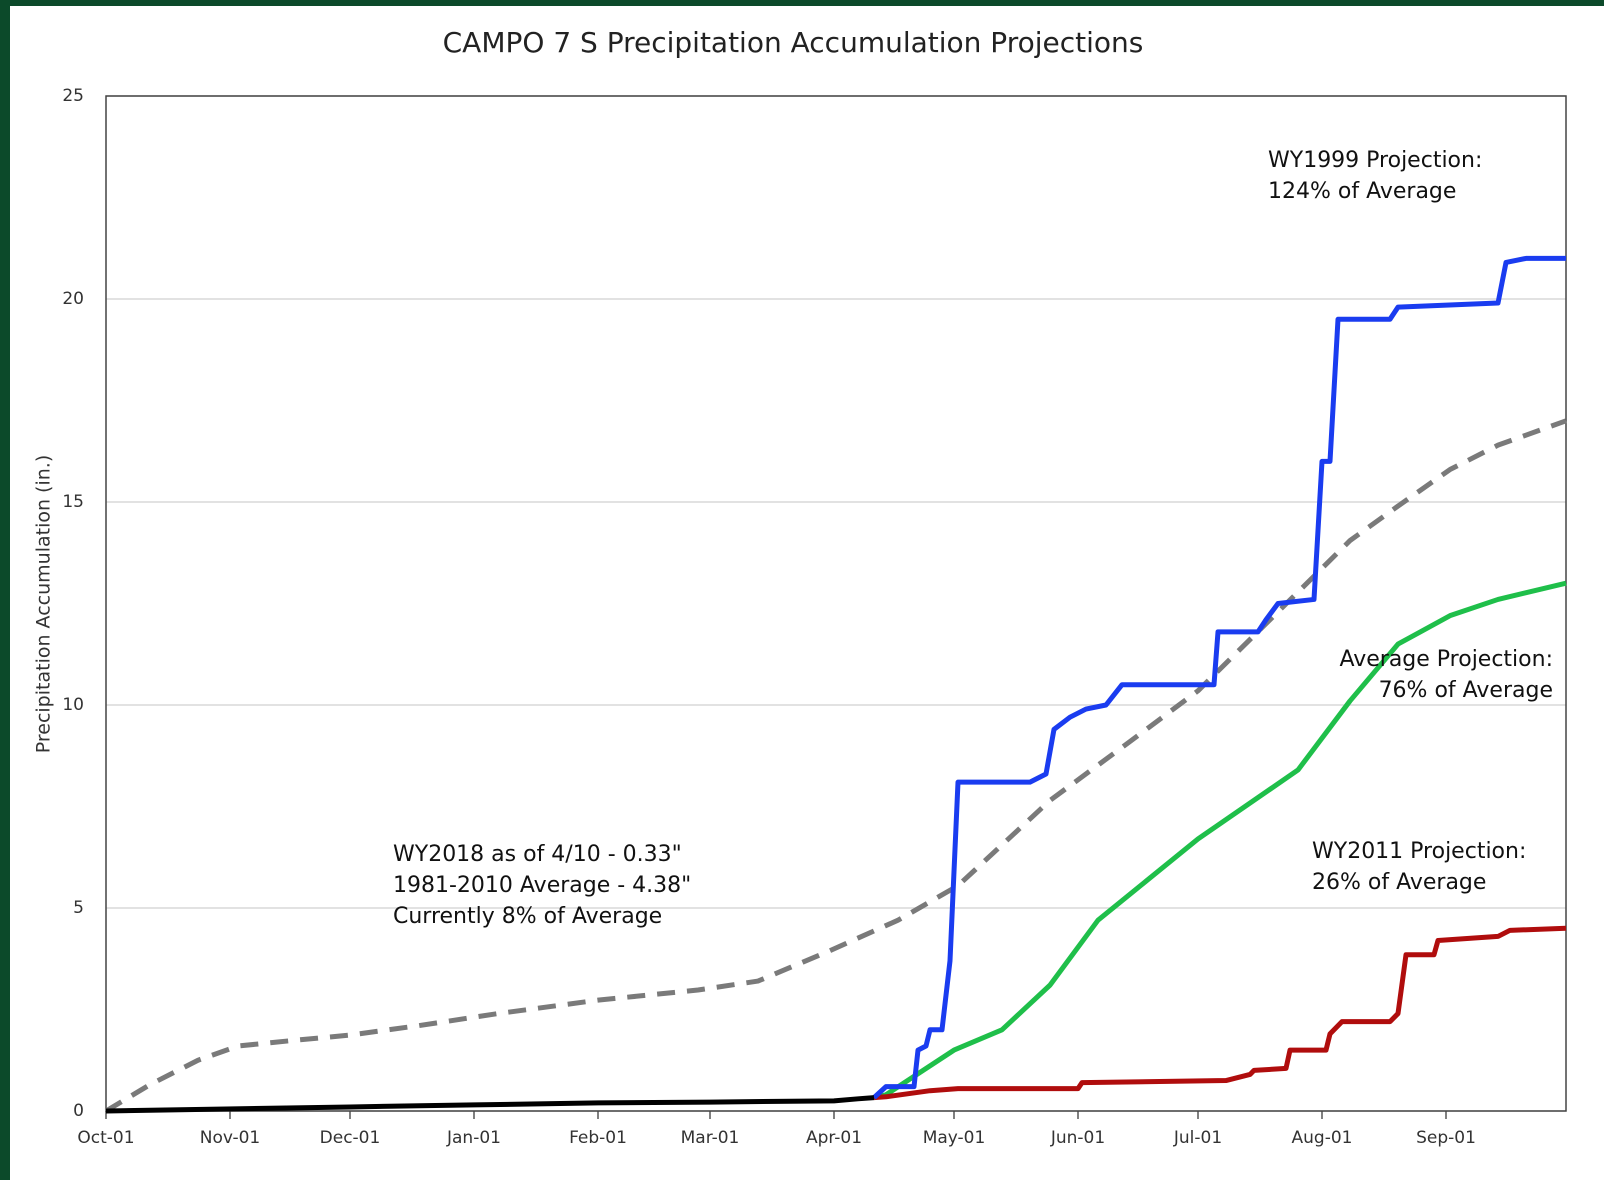 The image size is (1604, 1180). I want to click on x-tick-label: Jul-01, so click(1197, 1138).